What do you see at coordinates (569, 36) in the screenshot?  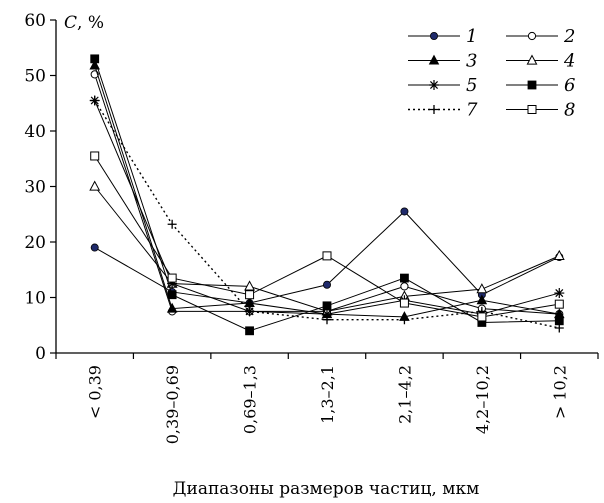 I see `legend-label: 2` at bounding box center [569, 36].